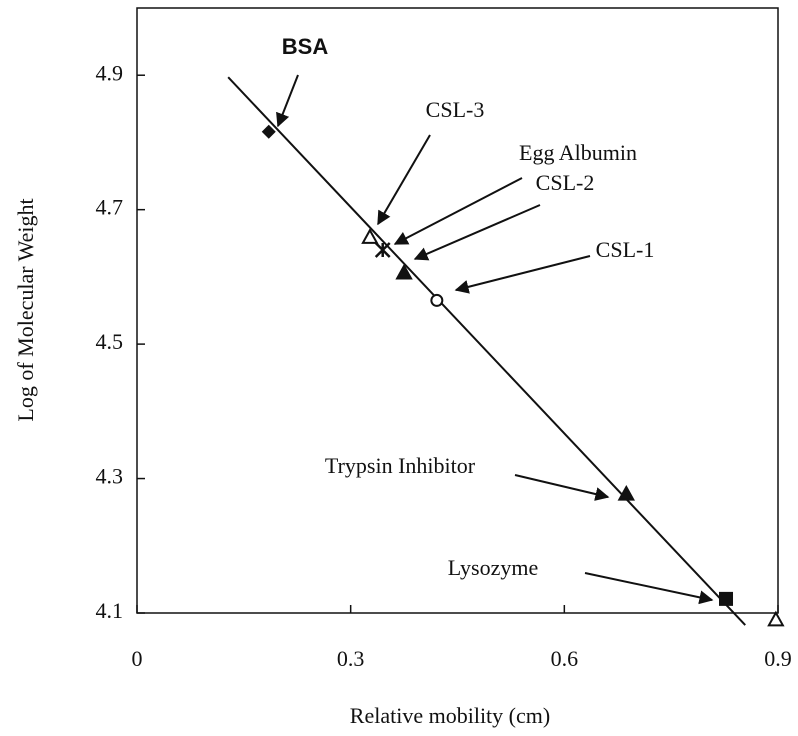 The height and width of the screenshot is (736, 798). Describe the element at coordinates (400, 465) in the screenshot. I see `annotation: Trypsin Inhibitor` at that location.